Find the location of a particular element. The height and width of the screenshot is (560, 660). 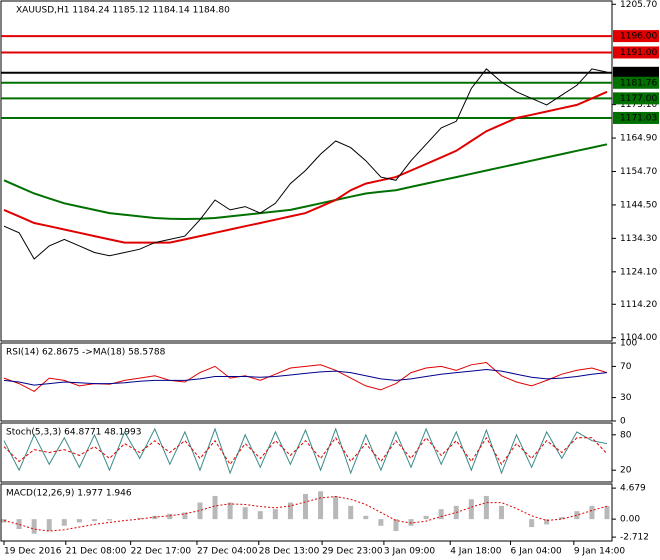

y-tick-label: 1144.50 is located at coordinates (638, 205).